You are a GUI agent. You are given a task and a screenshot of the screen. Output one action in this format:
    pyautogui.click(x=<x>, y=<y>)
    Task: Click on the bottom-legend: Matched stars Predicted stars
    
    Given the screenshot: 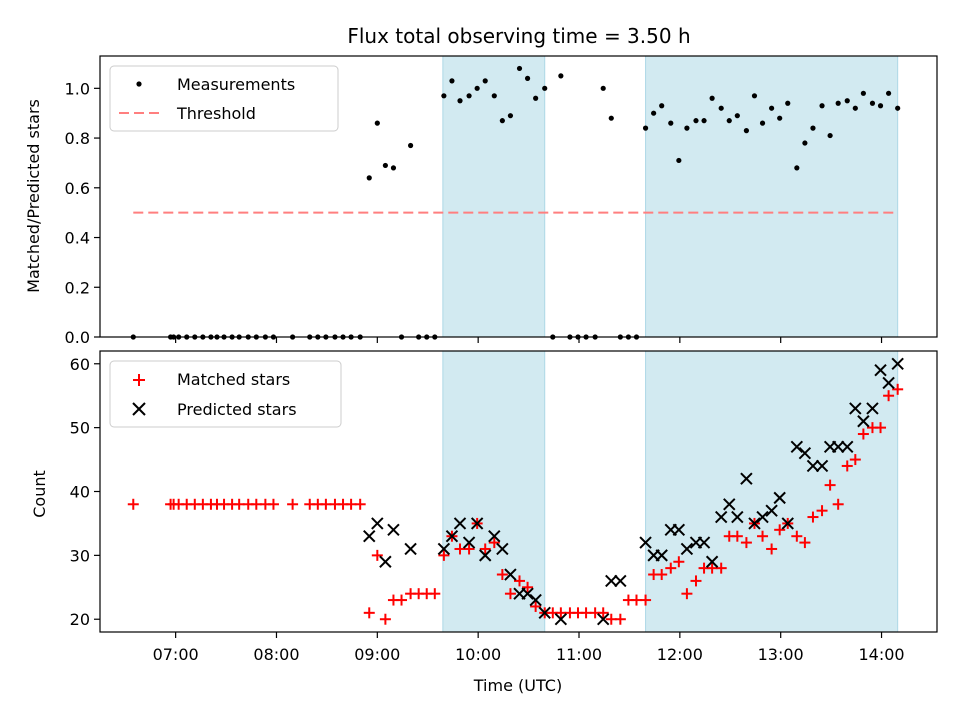 What is the action you would take?
    pyautogui.click(x=225, y=394)
    